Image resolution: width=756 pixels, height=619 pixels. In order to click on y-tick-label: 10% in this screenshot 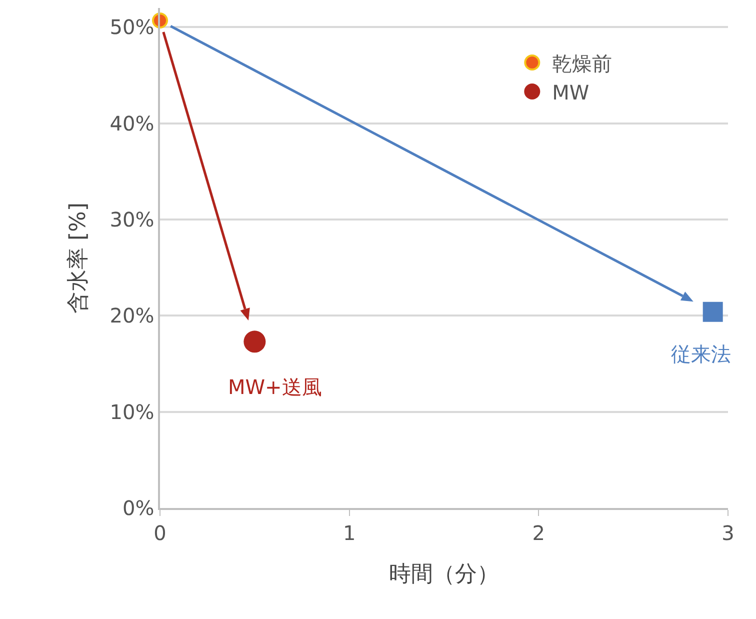, I will do `click(132, 412)`.